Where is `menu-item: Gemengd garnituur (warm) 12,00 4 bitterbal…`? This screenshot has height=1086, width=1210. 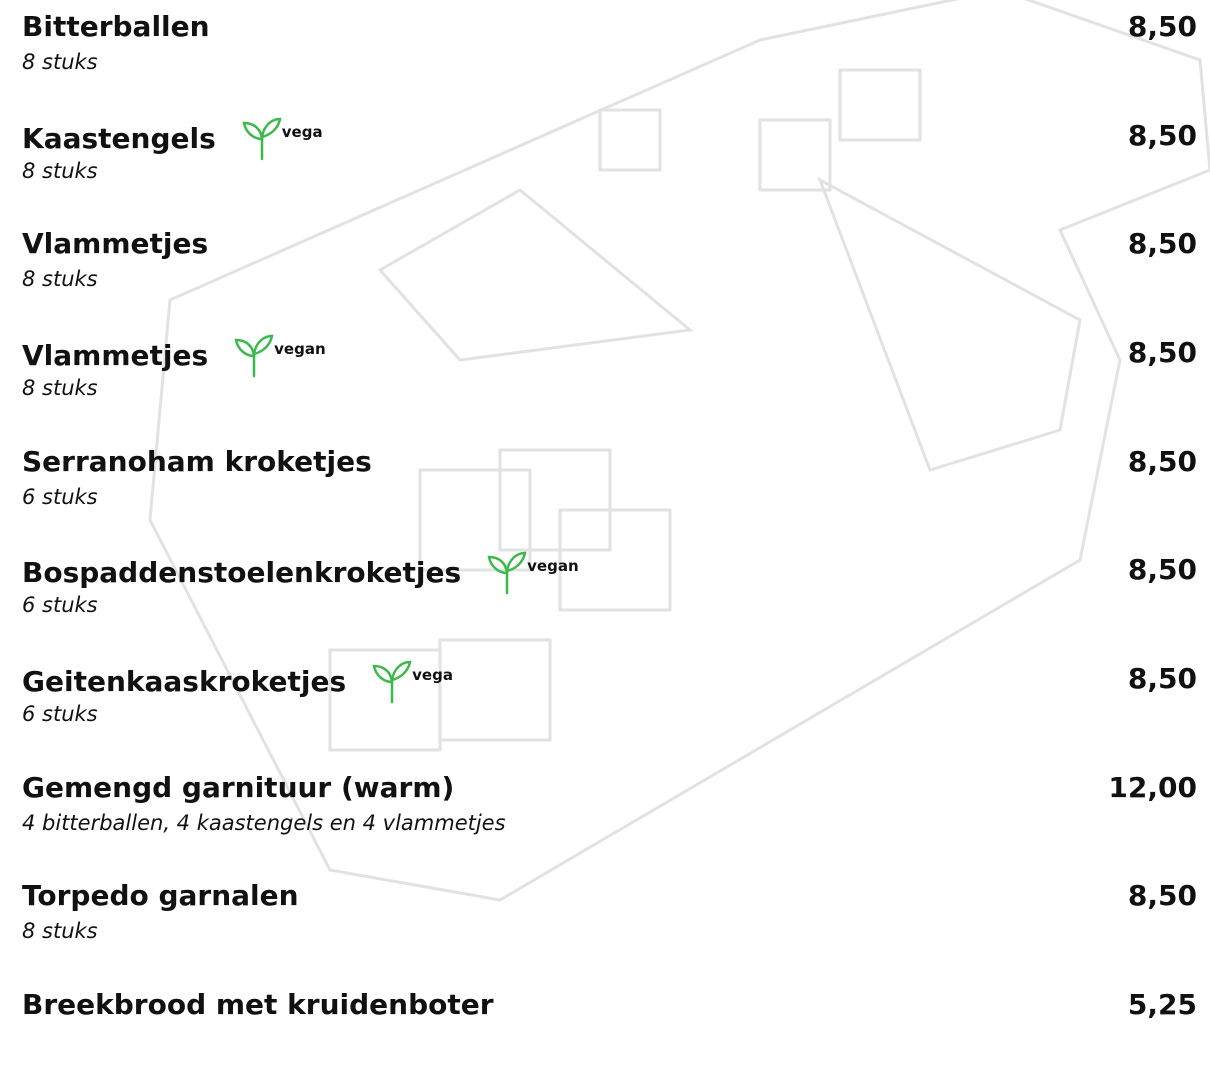 menu-item: Gemengd garnituur (warm) 12,00 4 bitterbal… is located at coordinates (609, 819).